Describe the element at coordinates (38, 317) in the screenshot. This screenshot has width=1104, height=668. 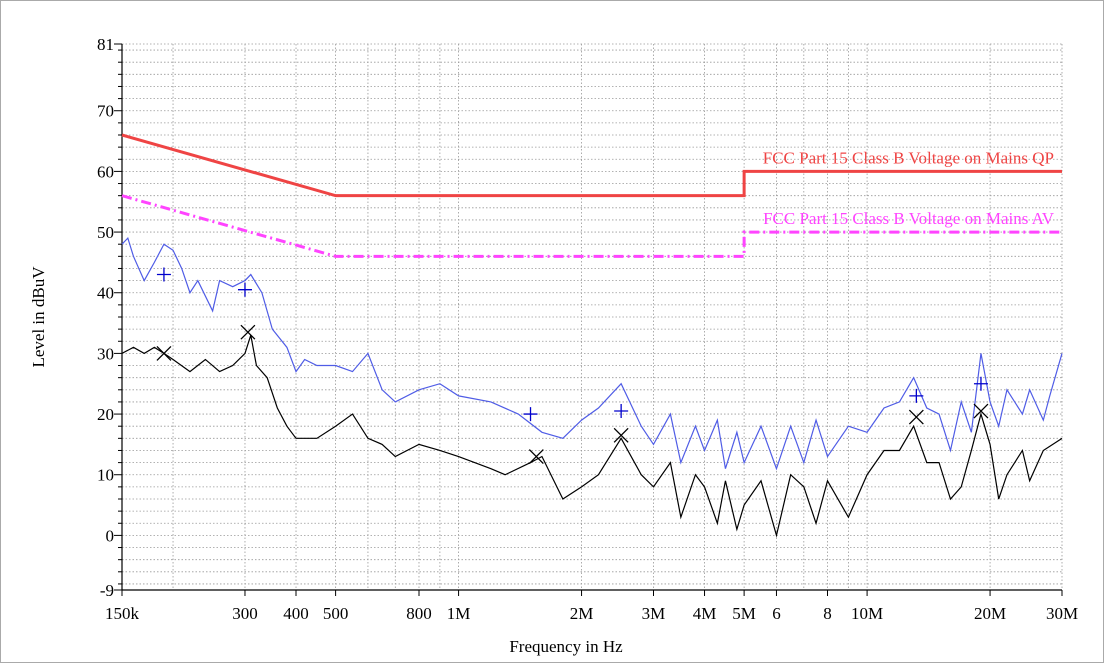
I see `y-axis-label: Level in dBuV` at that location.